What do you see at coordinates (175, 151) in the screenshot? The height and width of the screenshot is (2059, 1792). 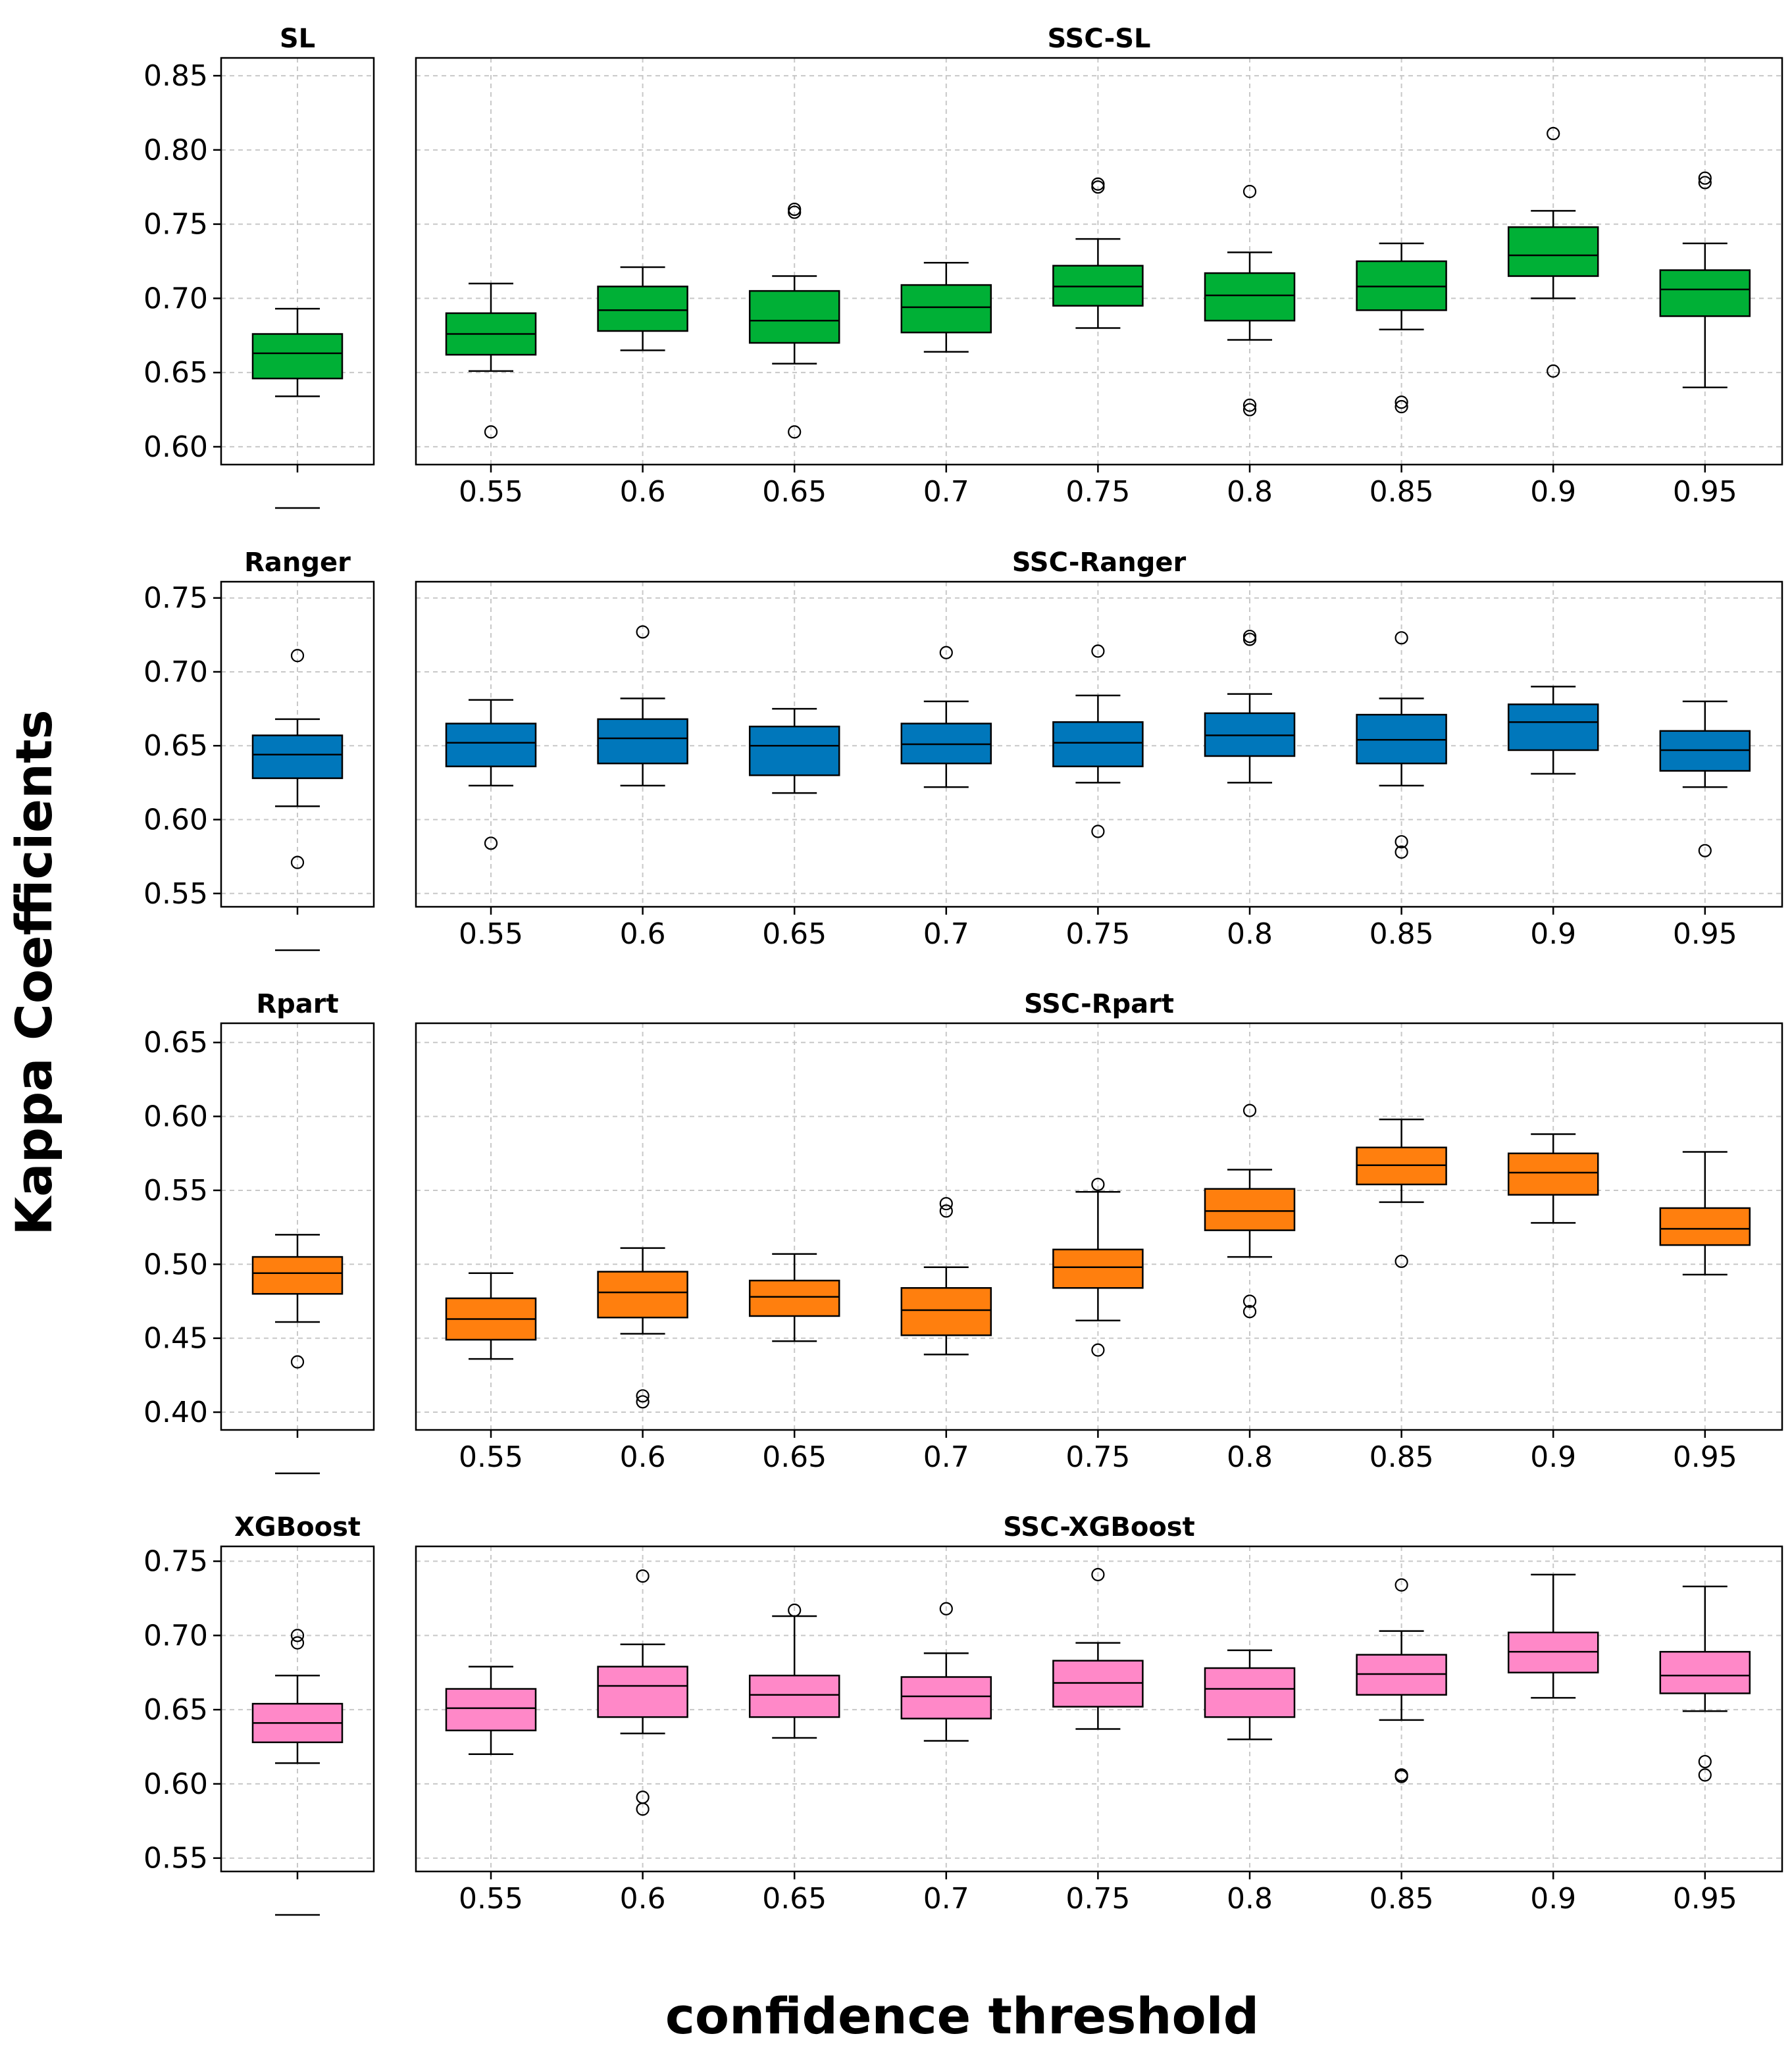 I see `y-tick-label: 0.80` at bounding box center [175, 151].